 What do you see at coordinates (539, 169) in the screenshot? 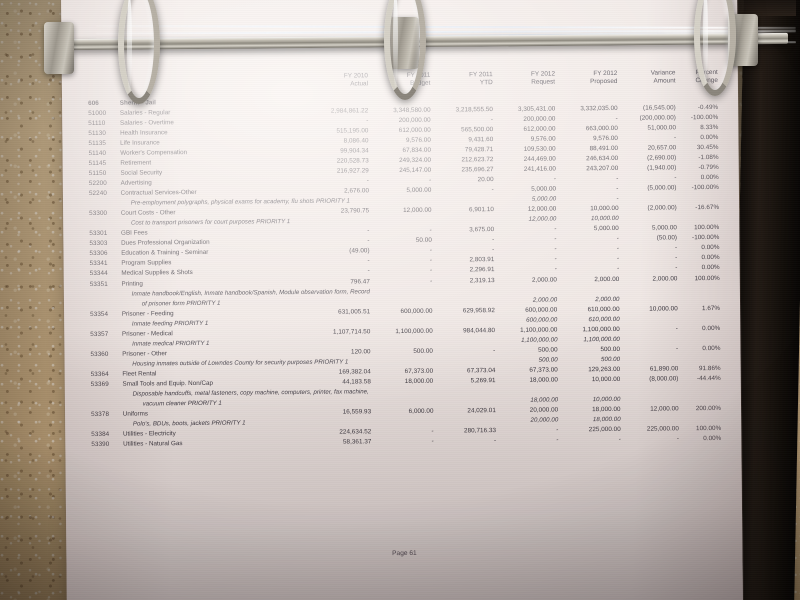
I see `cell-fy2012-request: 241,416.00` at bounding box center [539, 169].